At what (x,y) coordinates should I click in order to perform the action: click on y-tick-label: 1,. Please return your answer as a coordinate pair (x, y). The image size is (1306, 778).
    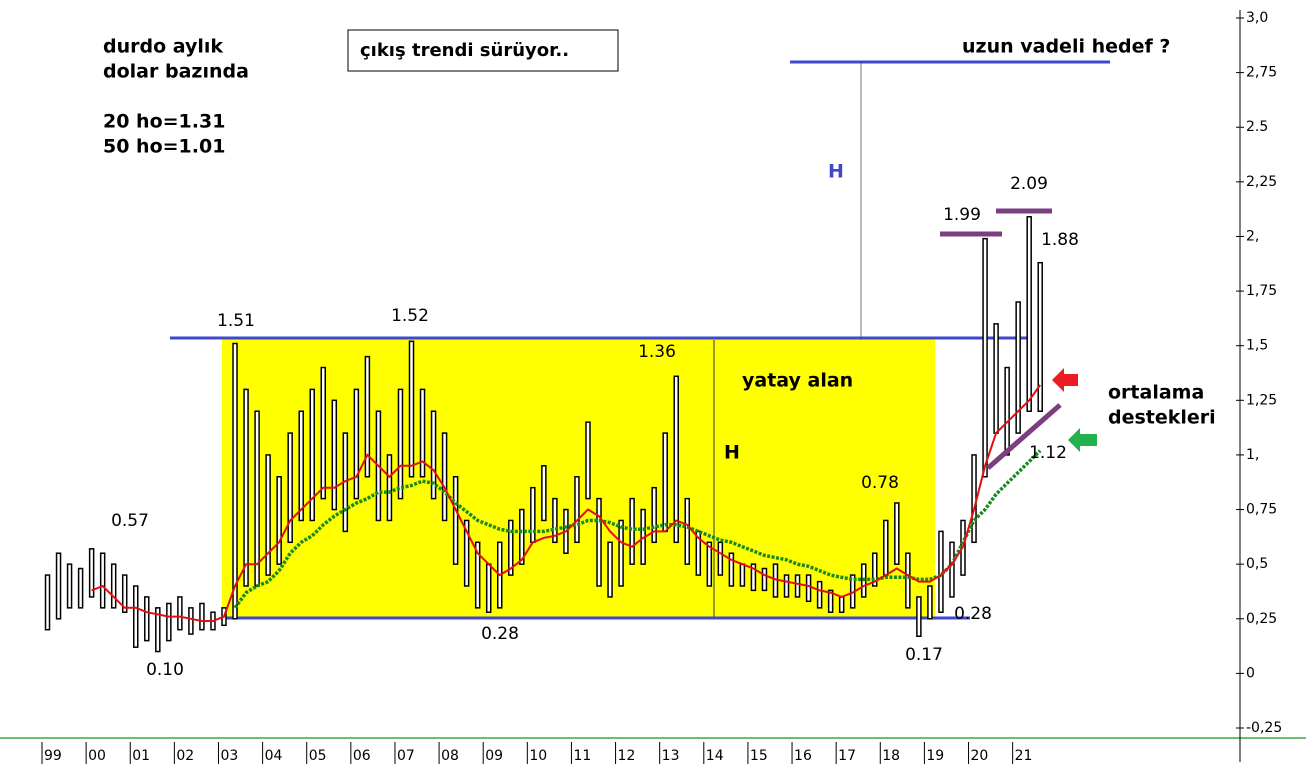
    Looking at the image, I should click on (1252, 455).